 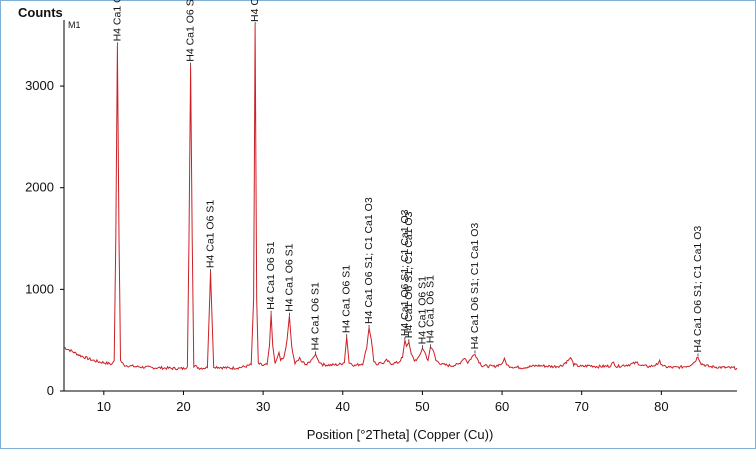 I want to click on x-tick-label: 10, so click(x=104, y=406).